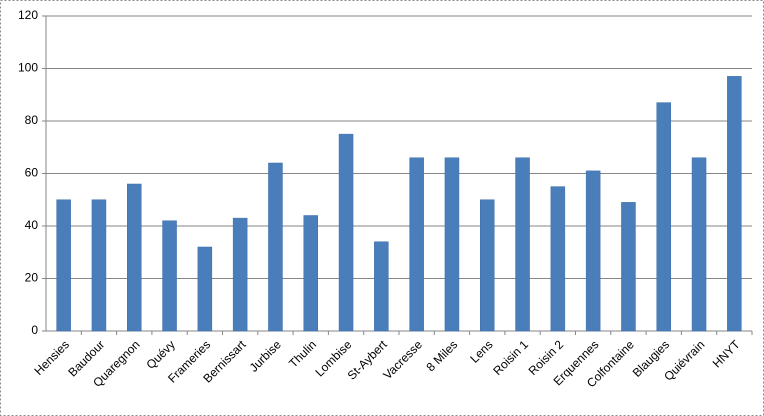  I want to click on y-tick-label: 80, so click(32, 120).